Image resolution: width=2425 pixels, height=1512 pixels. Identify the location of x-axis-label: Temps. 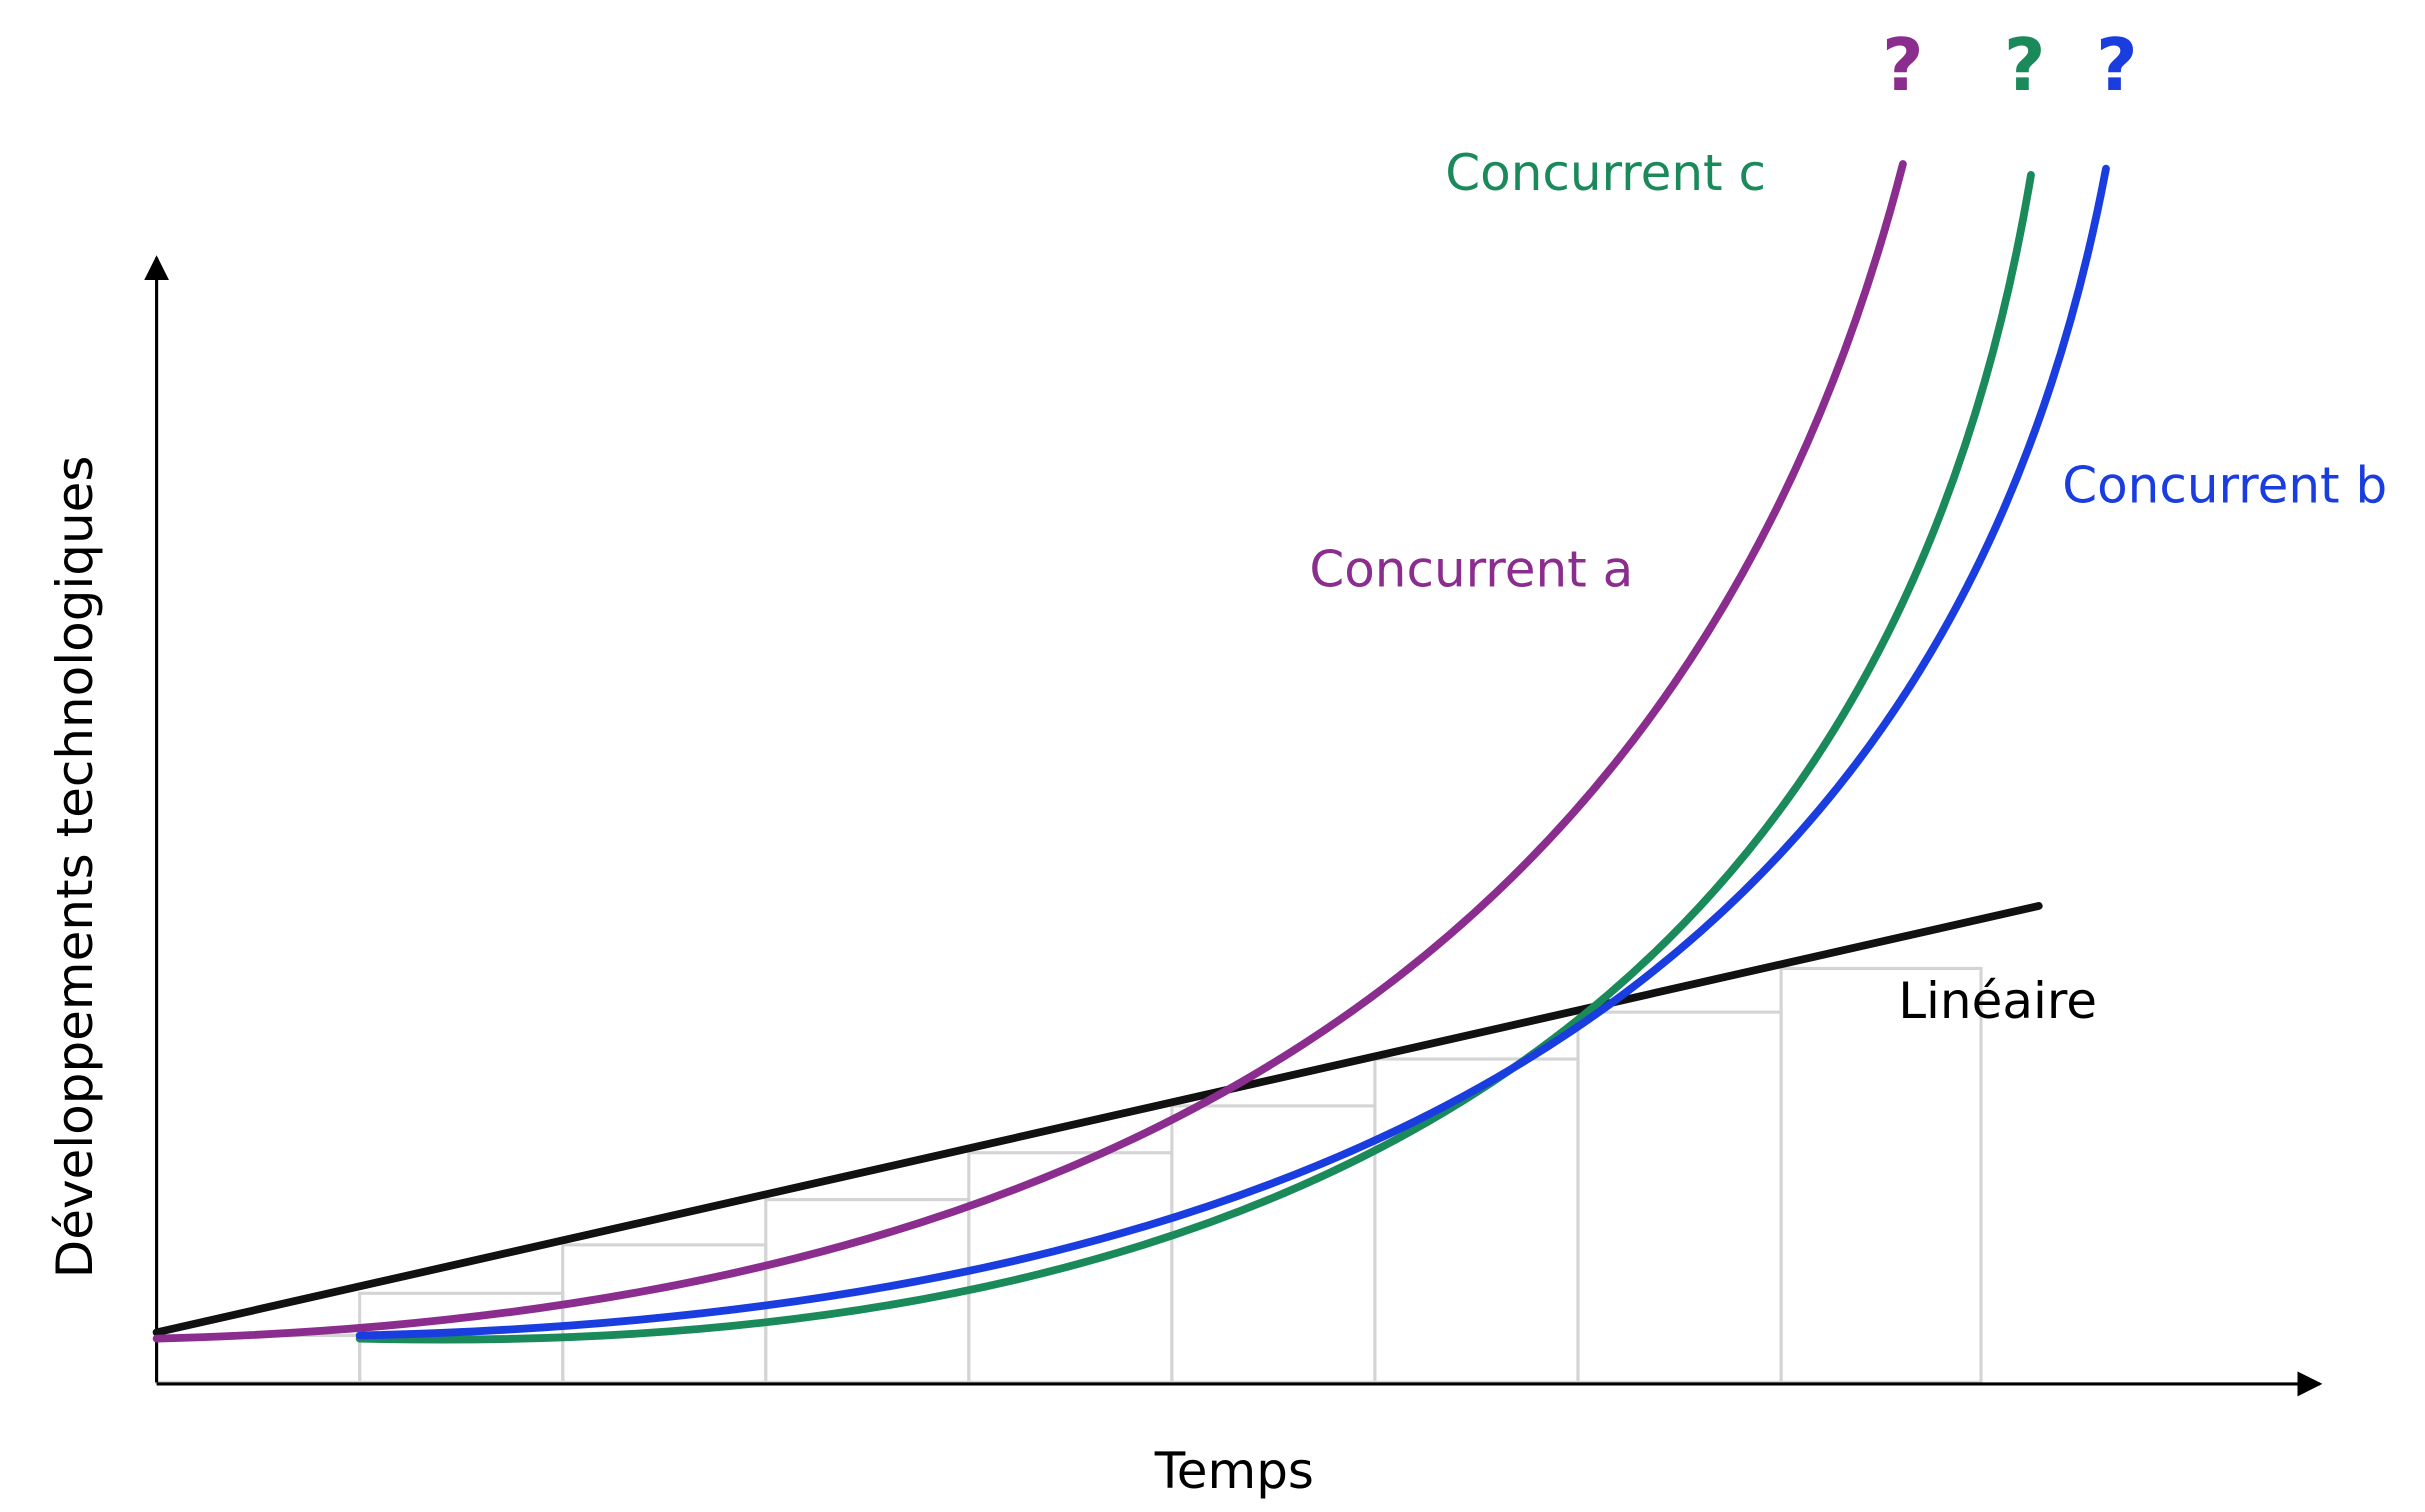
(1234, 1471).